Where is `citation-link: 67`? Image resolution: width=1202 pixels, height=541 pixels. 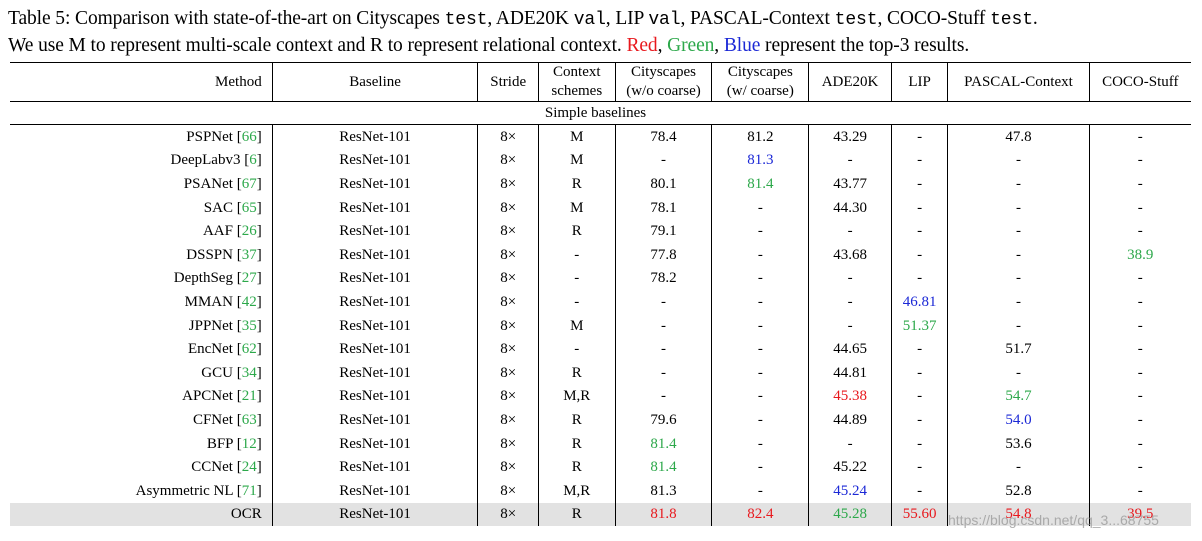
citation-link: 67 is located at coordinates (249, 183).